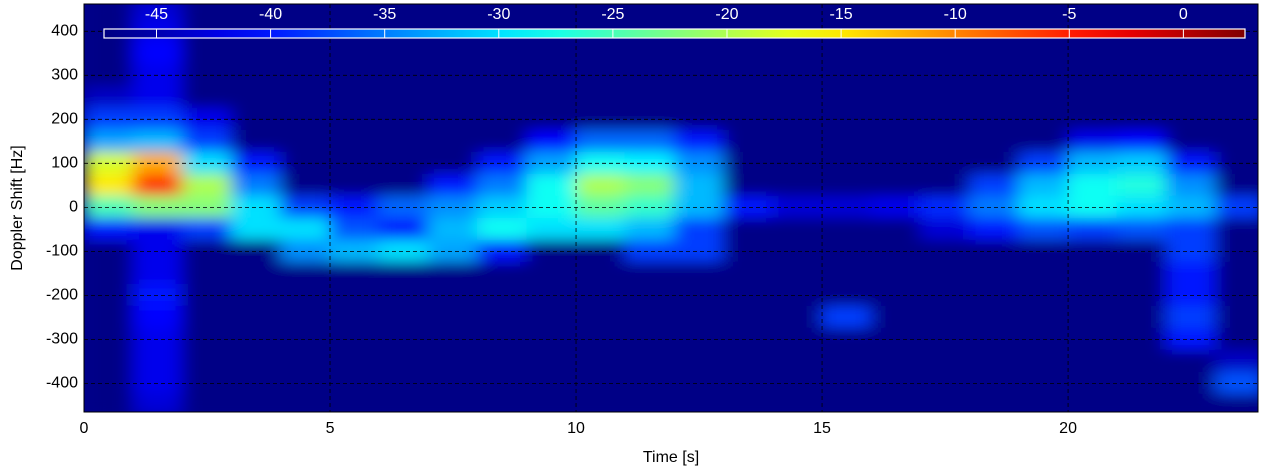 This screenshot has height=472, width=1266. Describe the element at coordinates (17, 207) in the screenshot. I see `y-axis-label: Doppler Shift [Hz]` at that location.